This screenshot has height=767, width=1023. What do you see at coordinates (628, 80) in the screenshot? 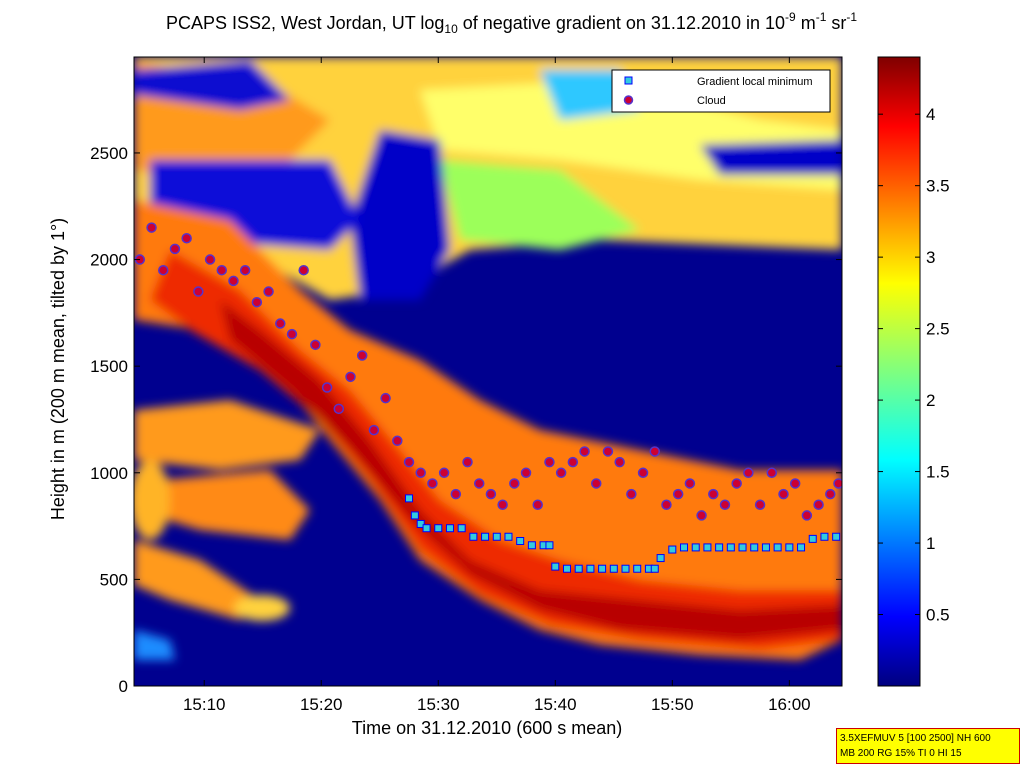
I see `legend-gradient-icon` at bounding box center [628, 80].